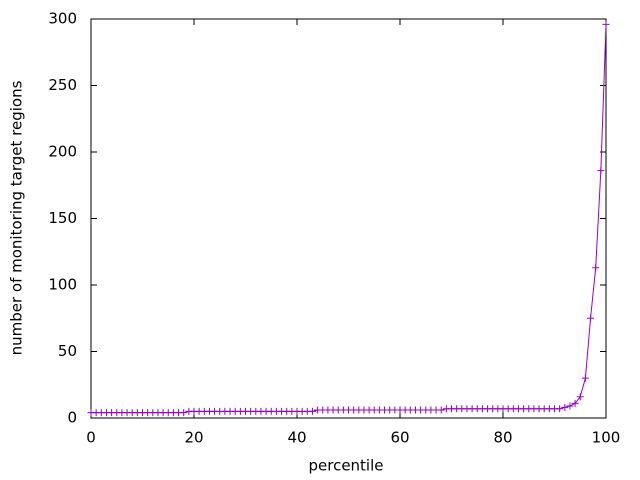 The height and width of the screenshot is (480, 640). Describe the element at coordinates (399, 438) in the screenshot. I see `x-tick-label: 60` at that location.